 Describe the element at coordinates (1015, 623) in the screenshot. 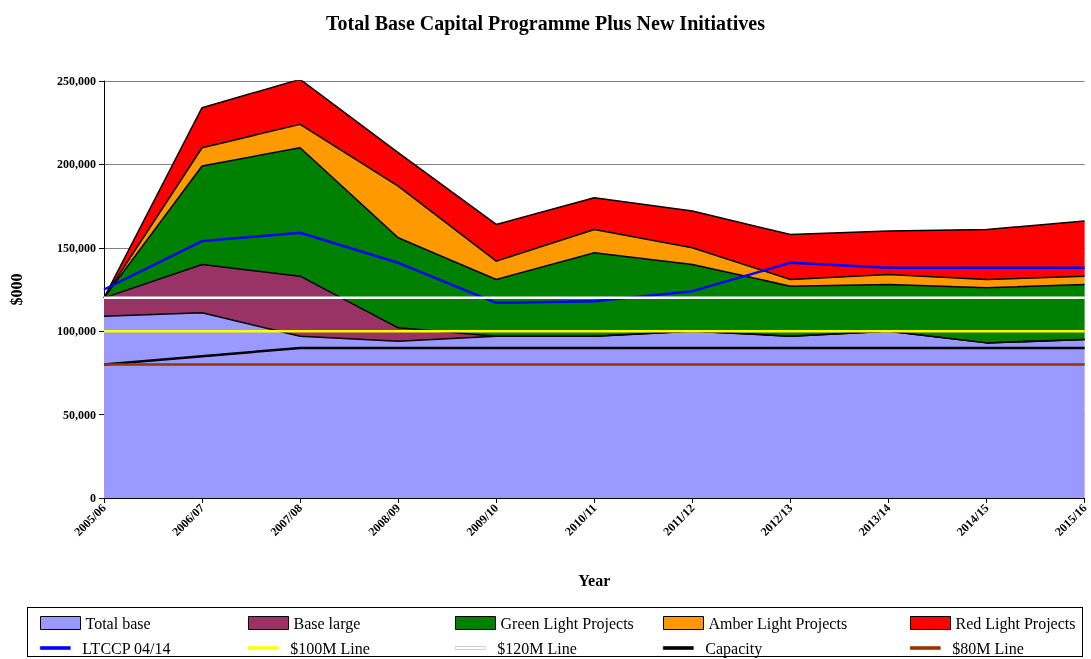

I see `legend-label: Red Light Projects` at that location.